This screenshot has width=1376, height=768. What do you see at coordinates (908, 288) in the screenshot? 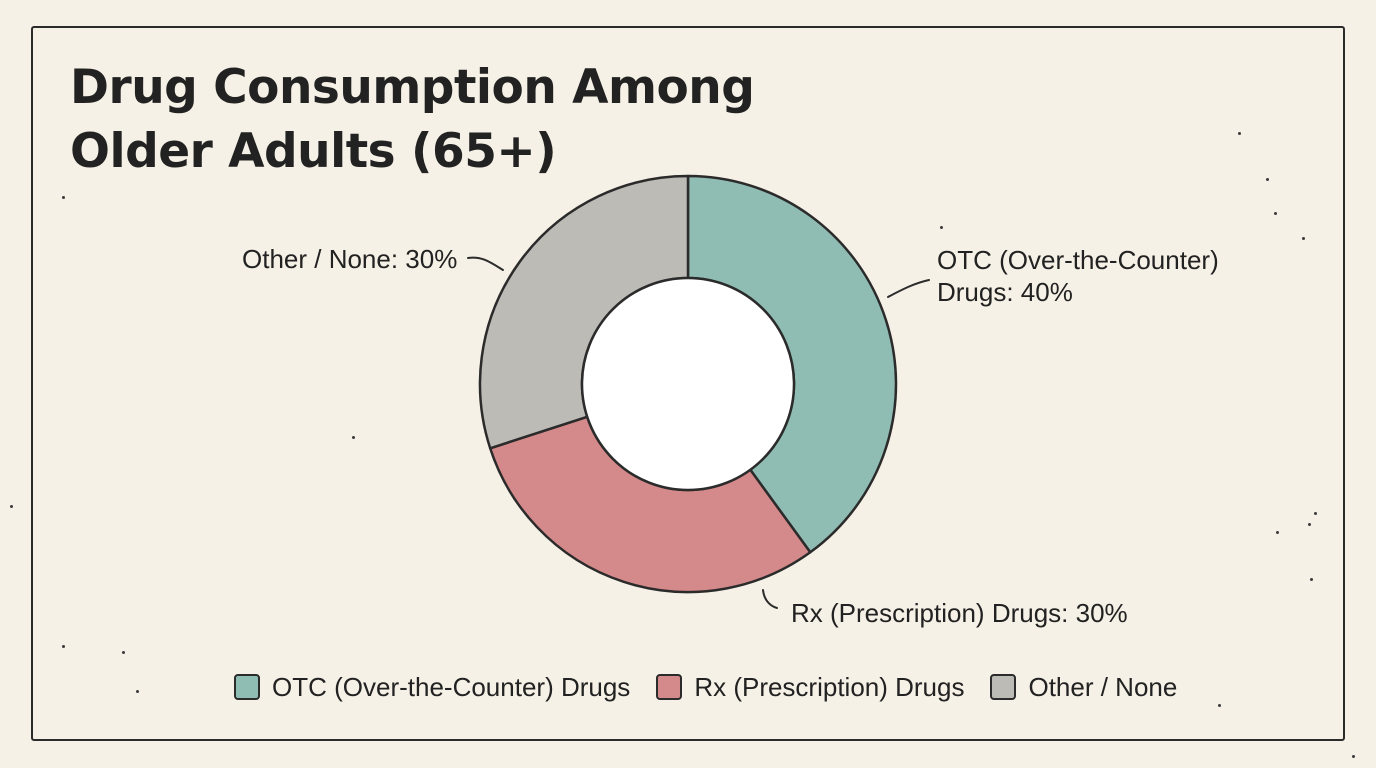
I see `leader-line-otc` at bounding box center [908, 288].